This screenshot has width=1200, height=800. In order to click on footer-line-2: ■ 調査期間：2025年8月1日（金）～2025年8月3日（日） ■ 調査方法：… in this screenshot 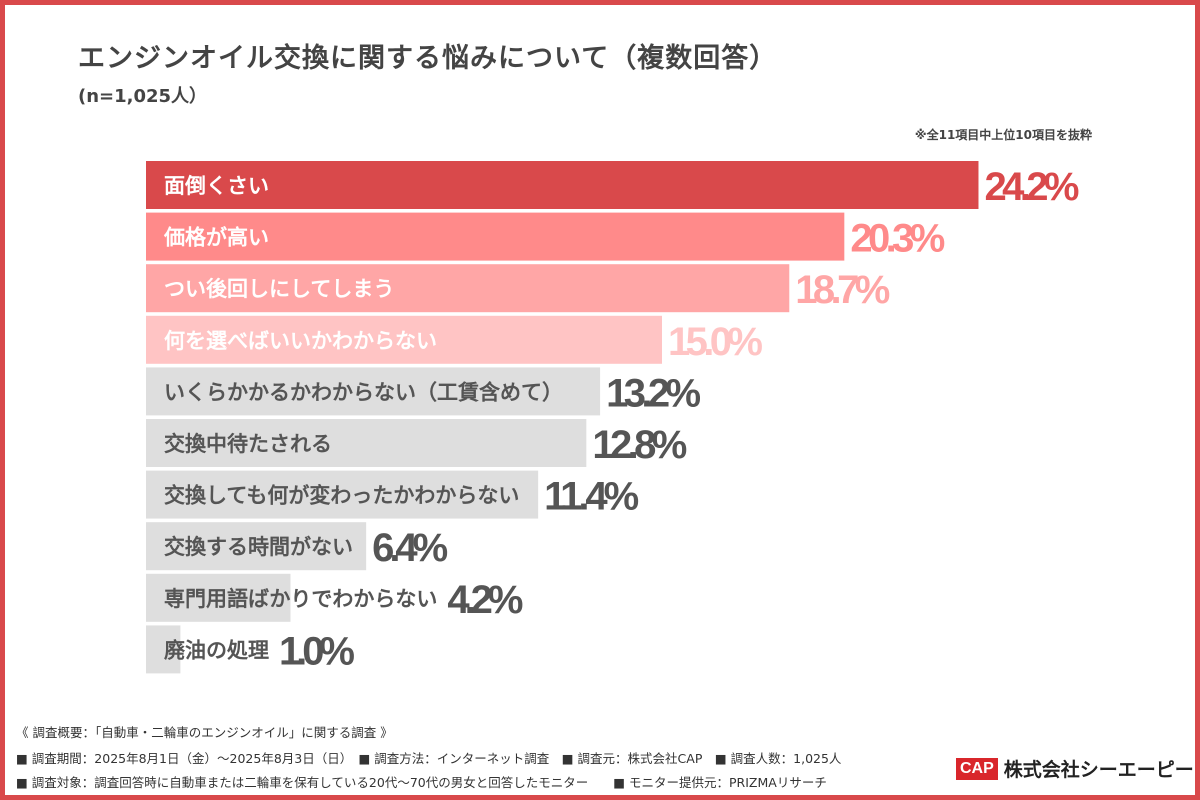, I will do `click(429, 758)`.